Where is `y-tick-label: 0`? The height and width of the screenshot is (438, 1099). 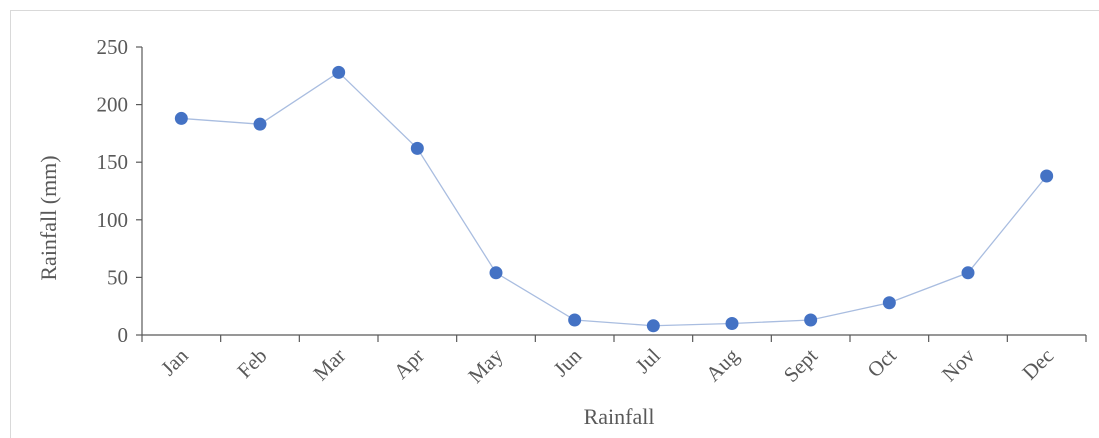
y-tick-label: 0 is located at coordinates (123, 335).